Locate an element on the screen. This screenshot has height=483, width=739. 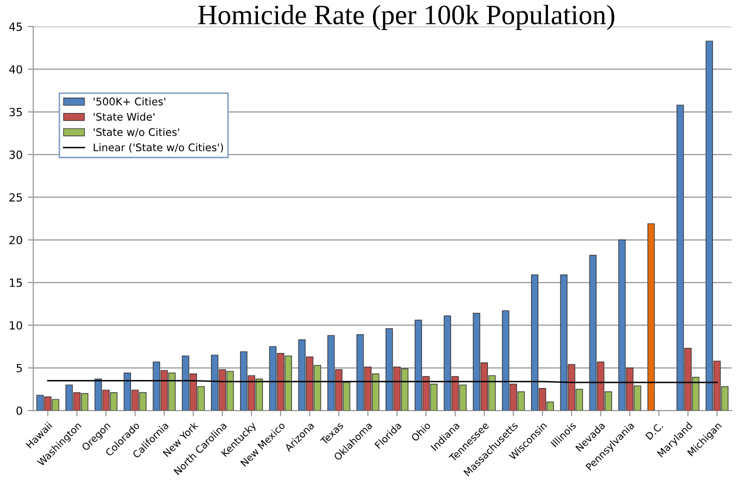
y-tick-label: 45 is located at coordinates (15, 26).